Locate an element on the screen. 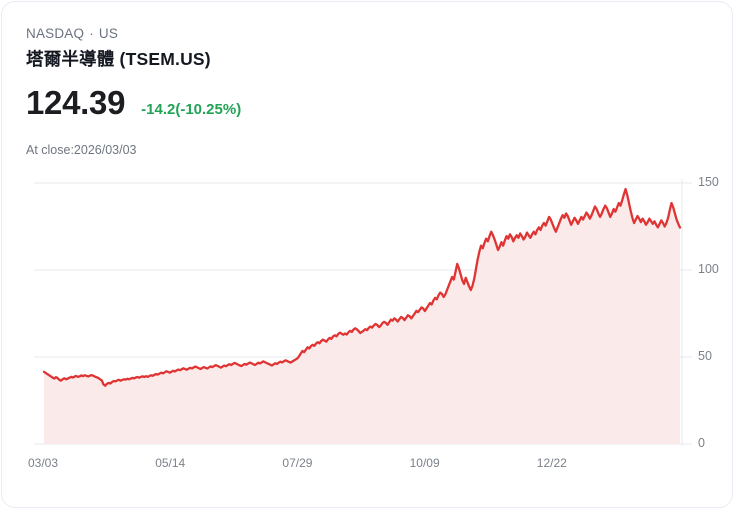  at-close-timestamp: At close:2026/03/03 is located at coordinates (81, 150).